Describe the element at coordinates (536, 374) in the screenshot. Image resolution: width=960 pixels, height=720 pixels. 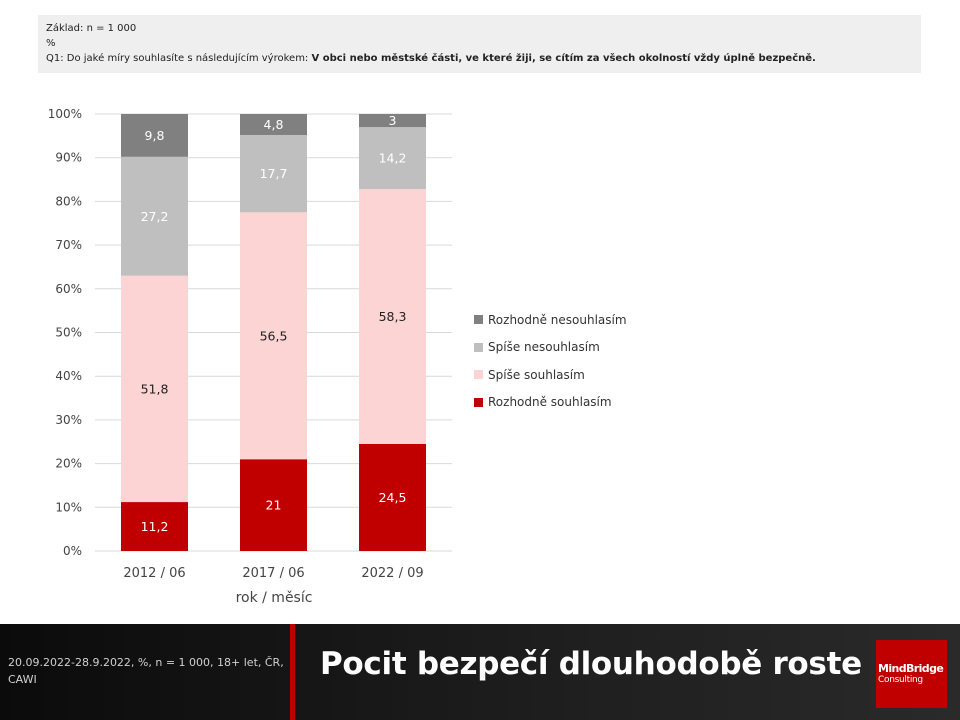
I see `legend-label: Spíše souhlasím` at that location.